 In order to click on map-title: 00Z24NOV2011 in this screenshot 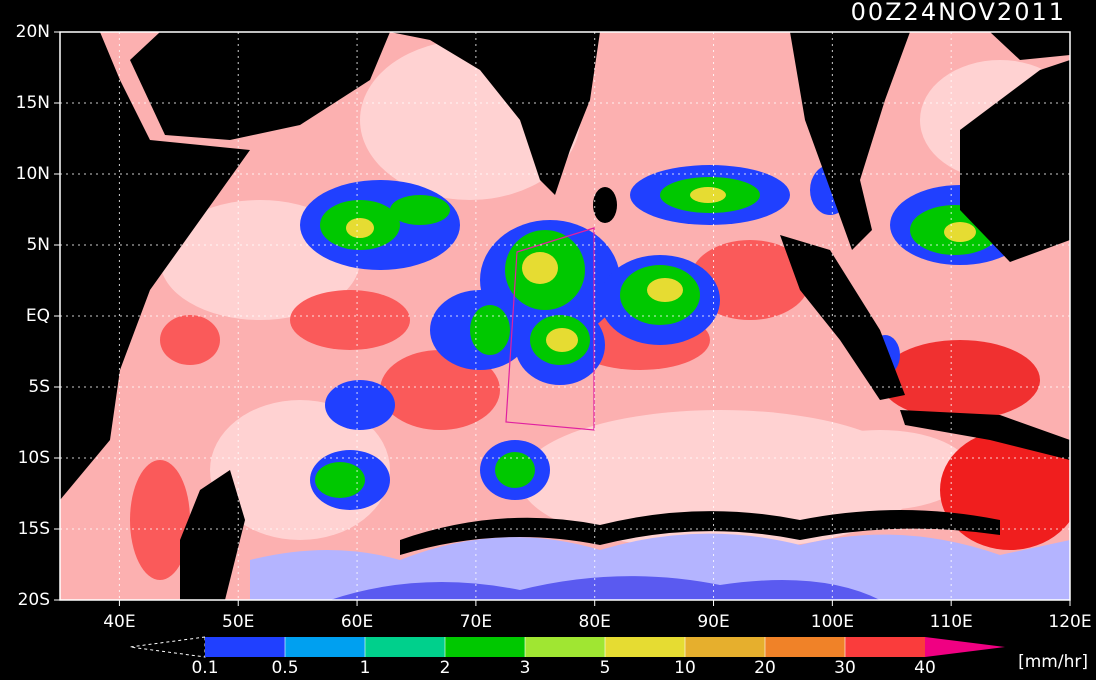, I will do `click(958, 13)`.